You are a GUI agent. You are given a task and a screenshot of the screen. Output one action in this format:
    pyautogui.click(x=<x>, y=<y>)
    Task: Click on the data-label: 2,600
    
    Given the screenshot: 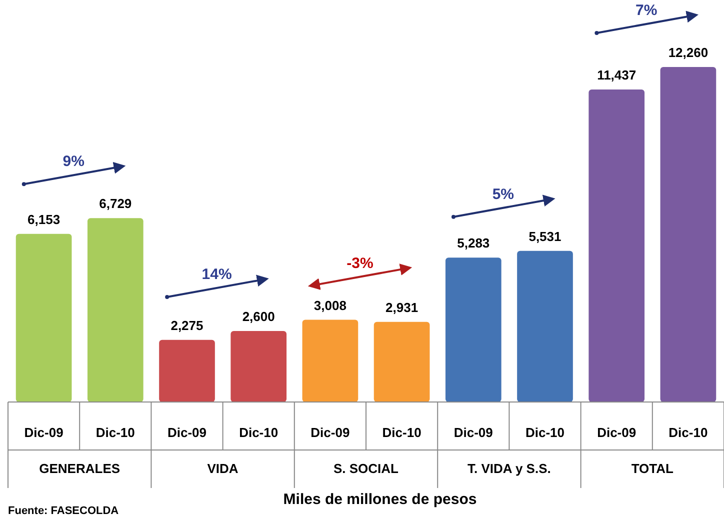 What is the action you would take?
    pyautogui.click(x=258, y=316)
    